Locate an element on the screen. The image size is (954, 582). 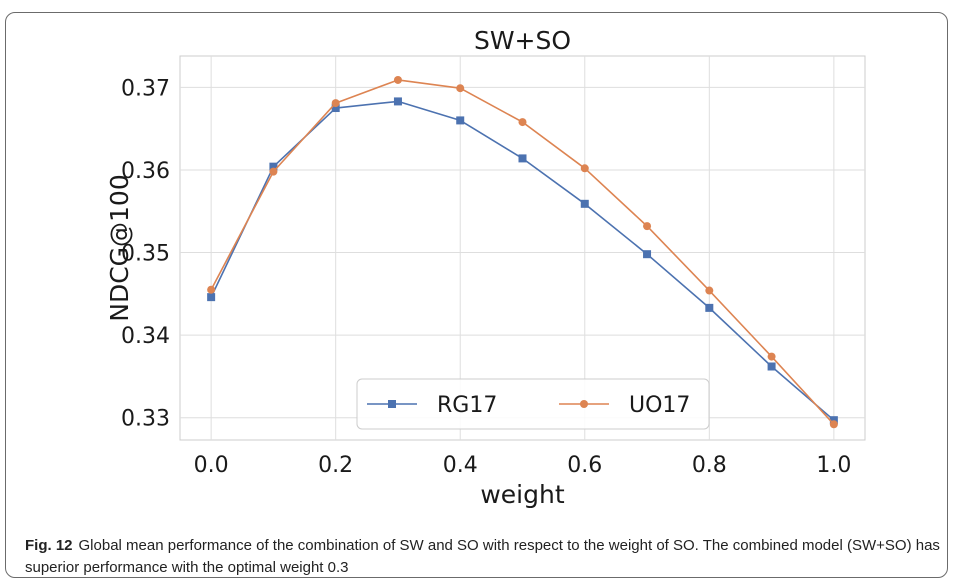
x-tick-label: 0.0 is located at coordinates (211, 465).